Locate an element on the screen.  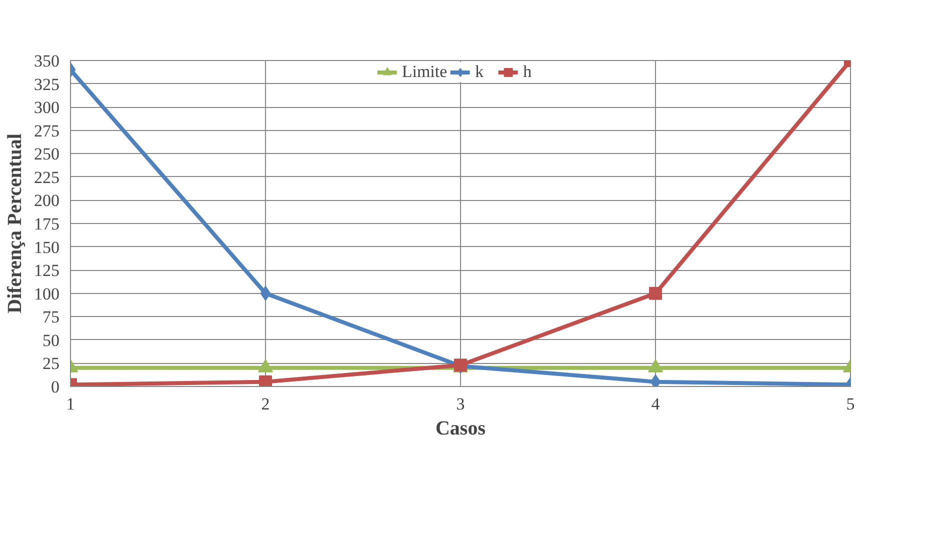
y-tick-label: 150 is located at coordinates (47, 247).